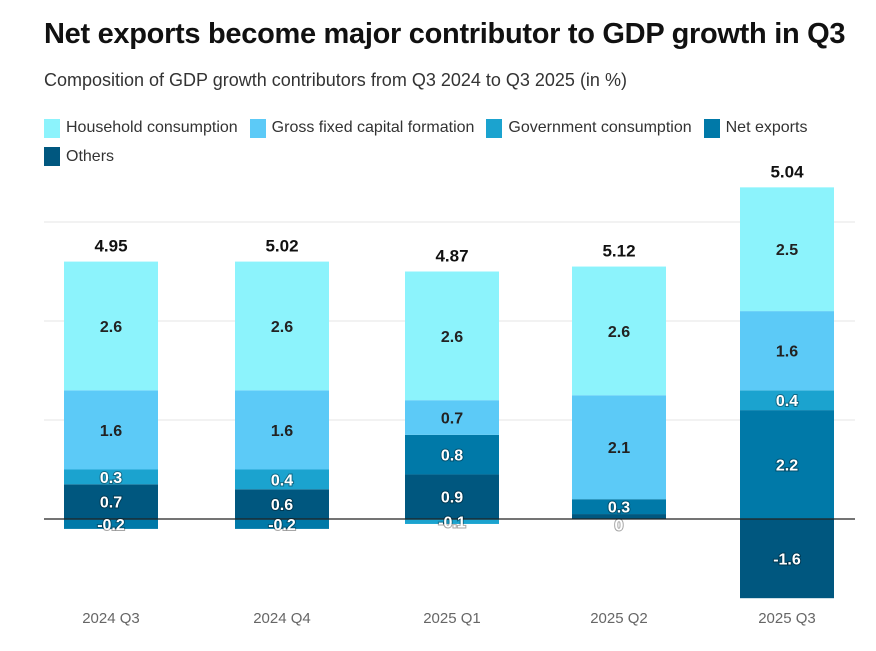 This screenshot has height=651, width=876. I want to click on legend-item: Gross fixed capital formation, so click(362, 128).